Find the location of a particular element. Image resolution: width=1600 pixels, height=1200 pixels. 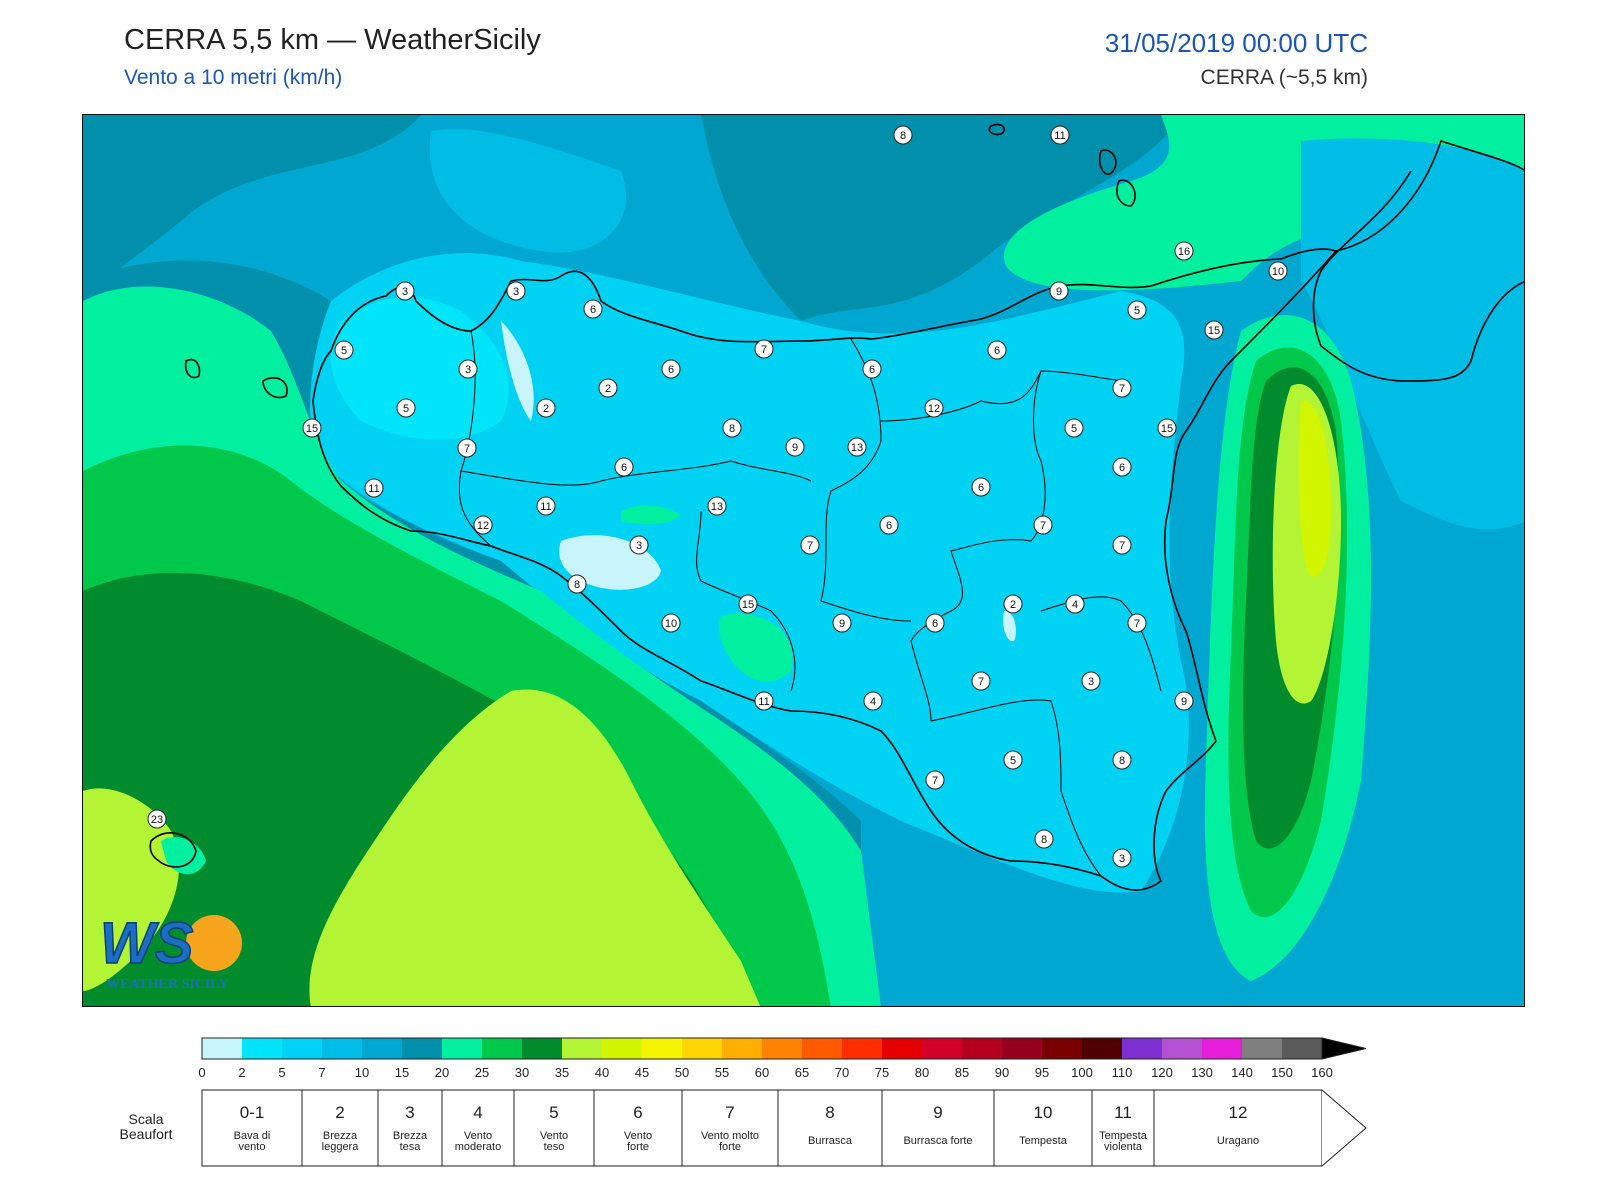

station-value: 10 is located at coordinates (671, 624).